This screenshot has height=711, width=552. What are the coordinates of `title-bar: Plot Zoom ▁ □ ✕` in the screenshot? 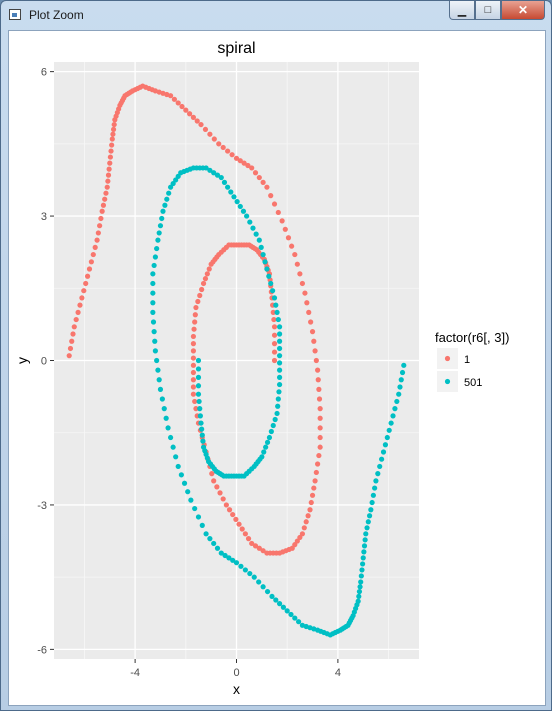 It's located at (276, 15).